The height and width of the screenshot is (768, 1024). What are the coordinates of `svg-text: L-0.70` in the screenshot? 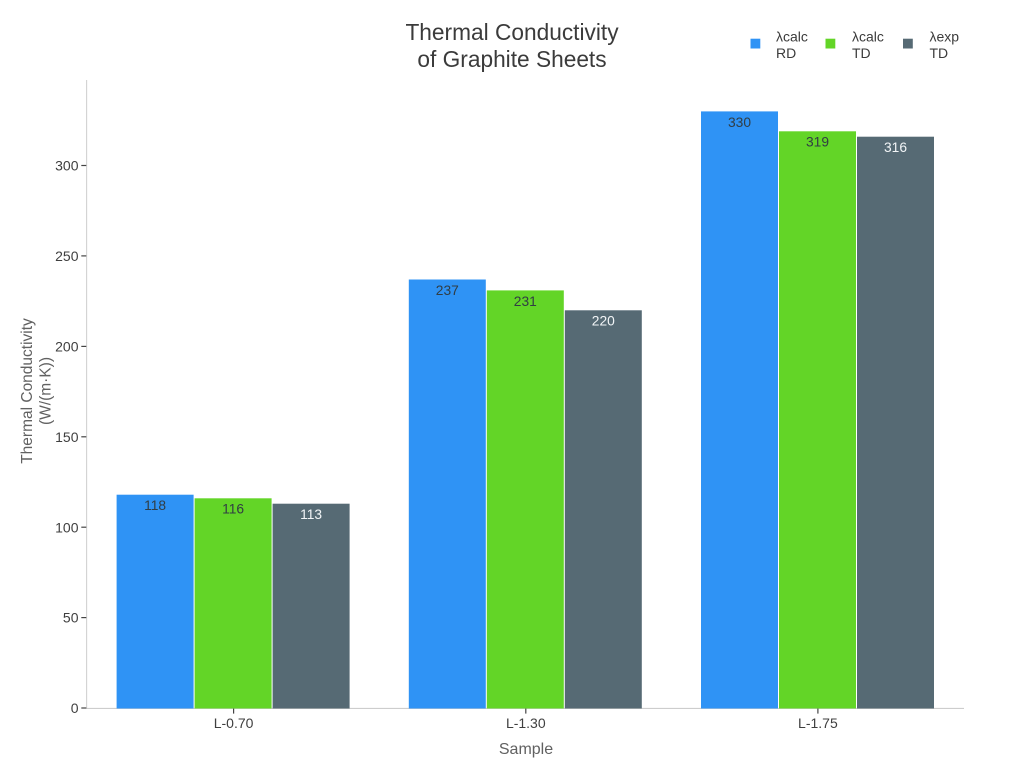 It's located at (234, 723).